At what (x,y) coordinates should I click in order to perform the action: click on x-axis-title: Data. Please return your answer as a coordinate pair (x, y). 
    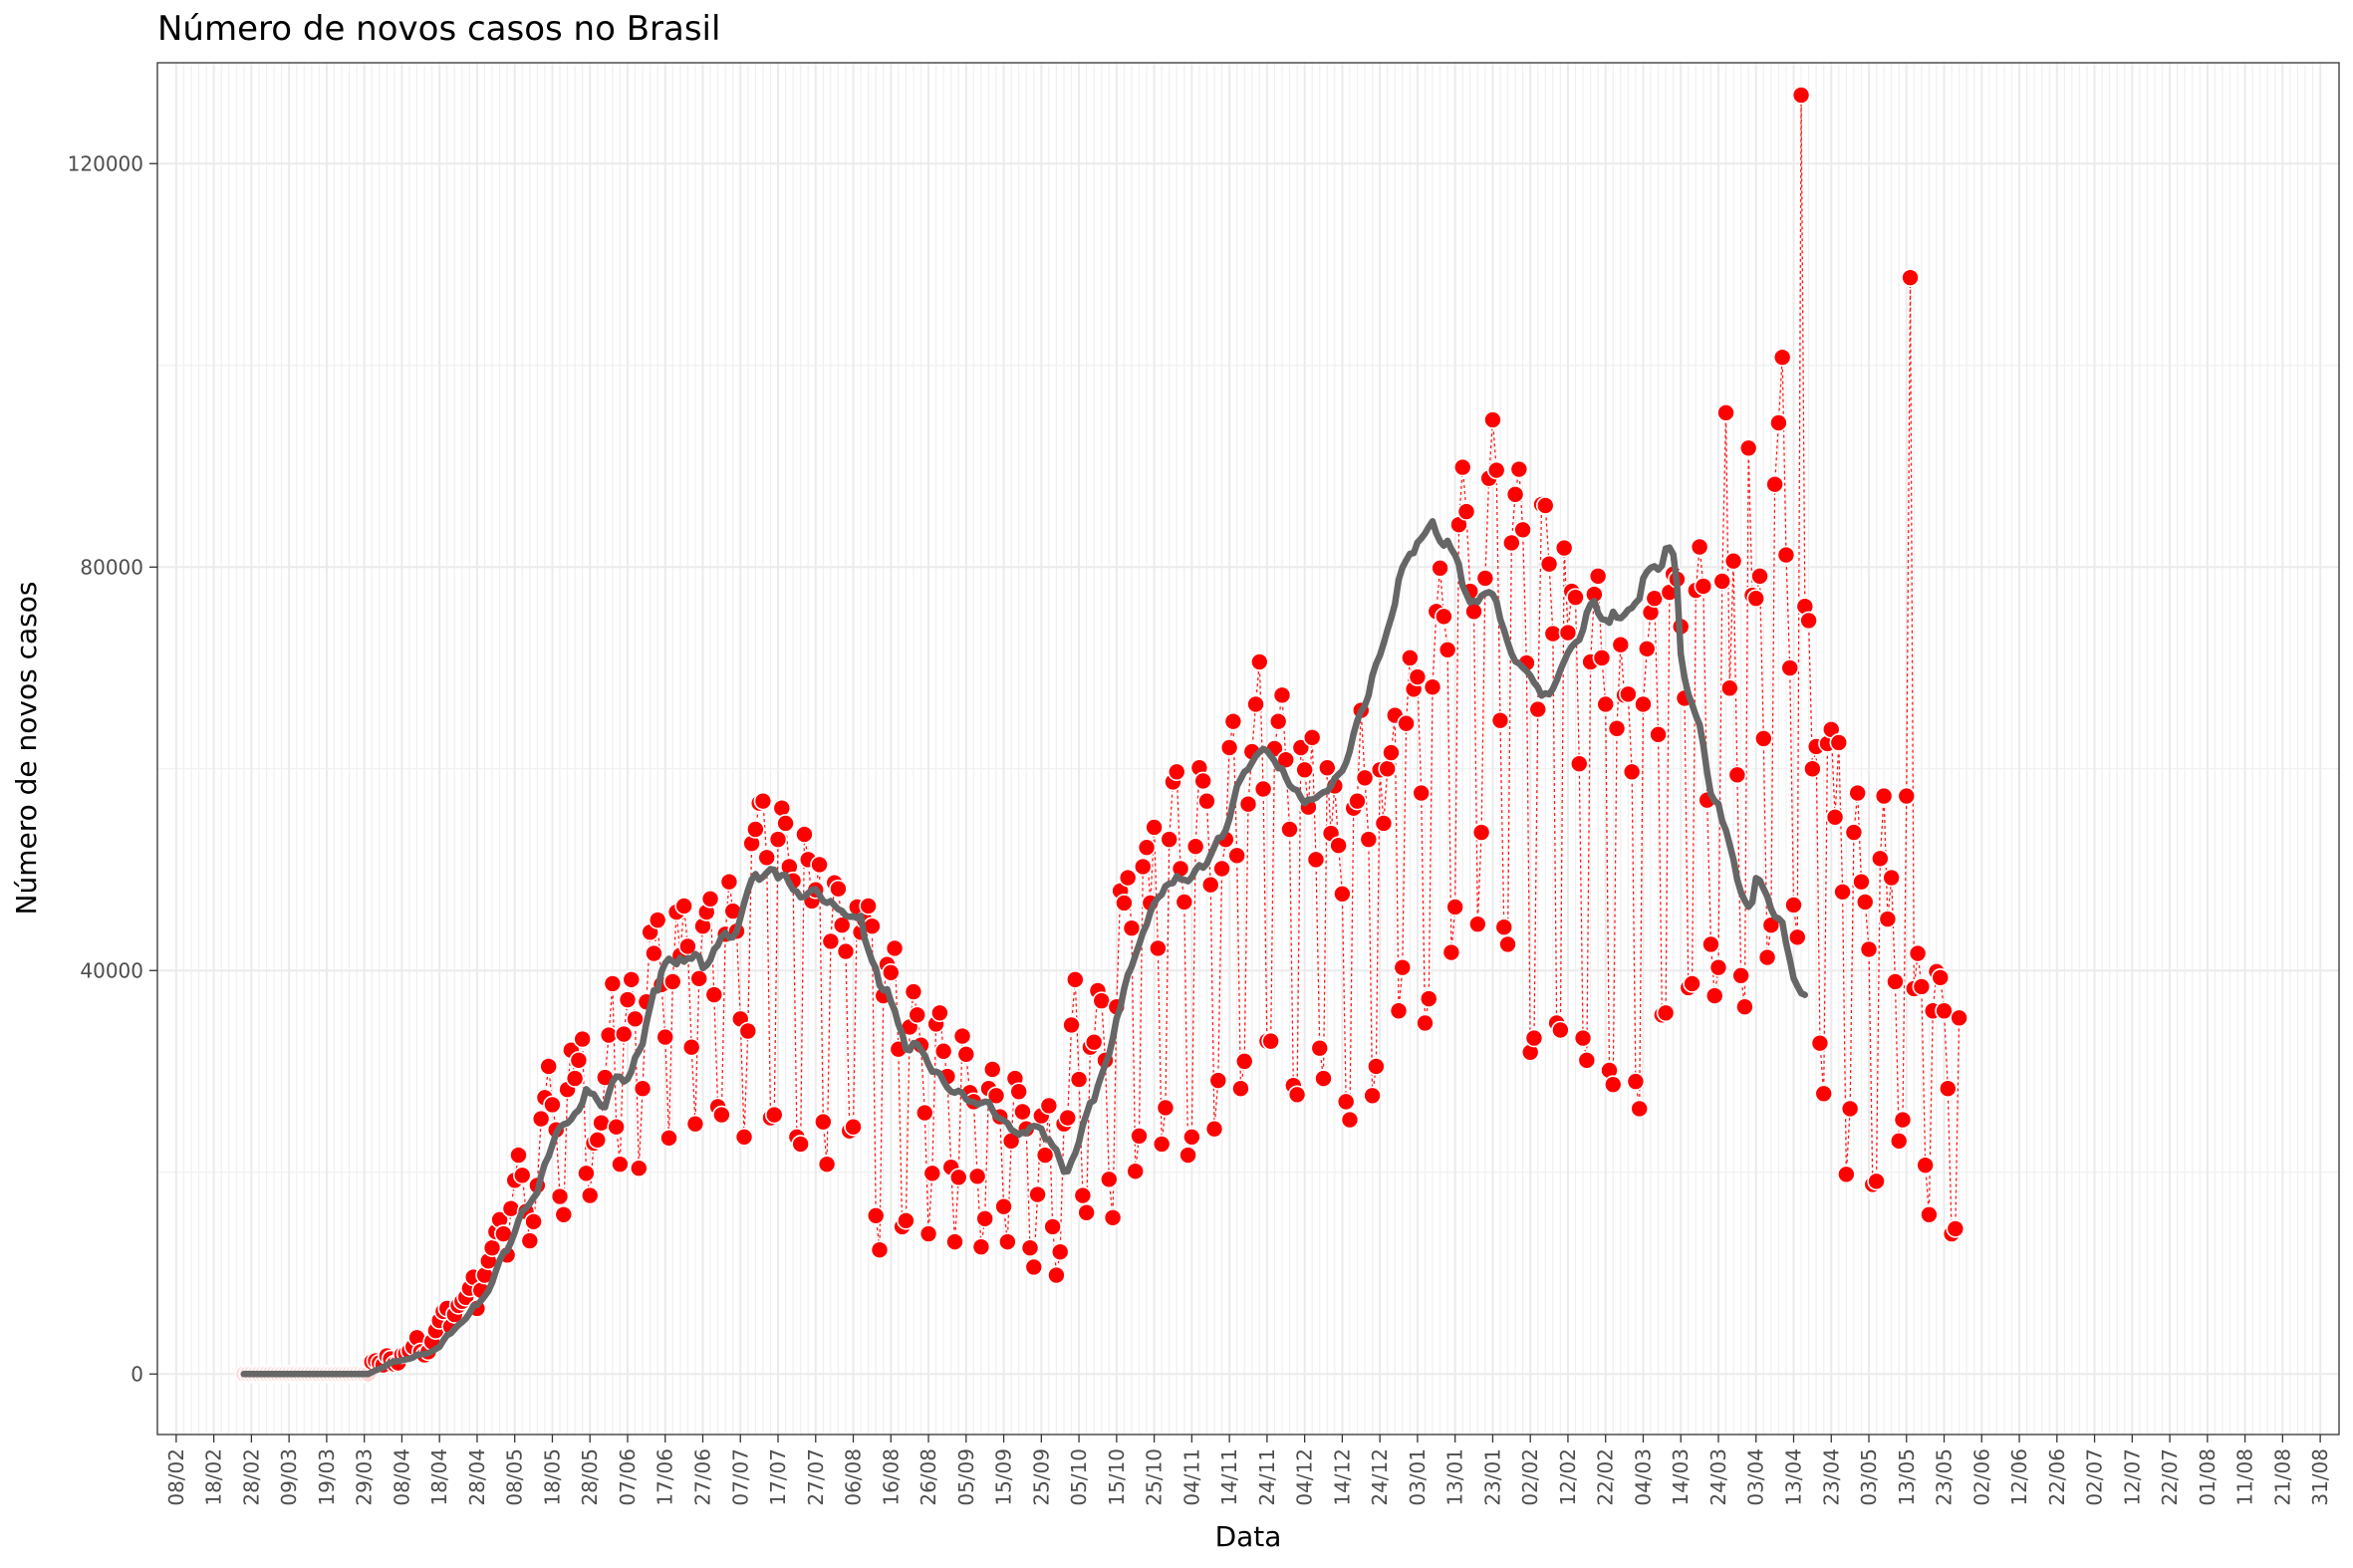
    Looking at the image, I should click on (1248, 1536).